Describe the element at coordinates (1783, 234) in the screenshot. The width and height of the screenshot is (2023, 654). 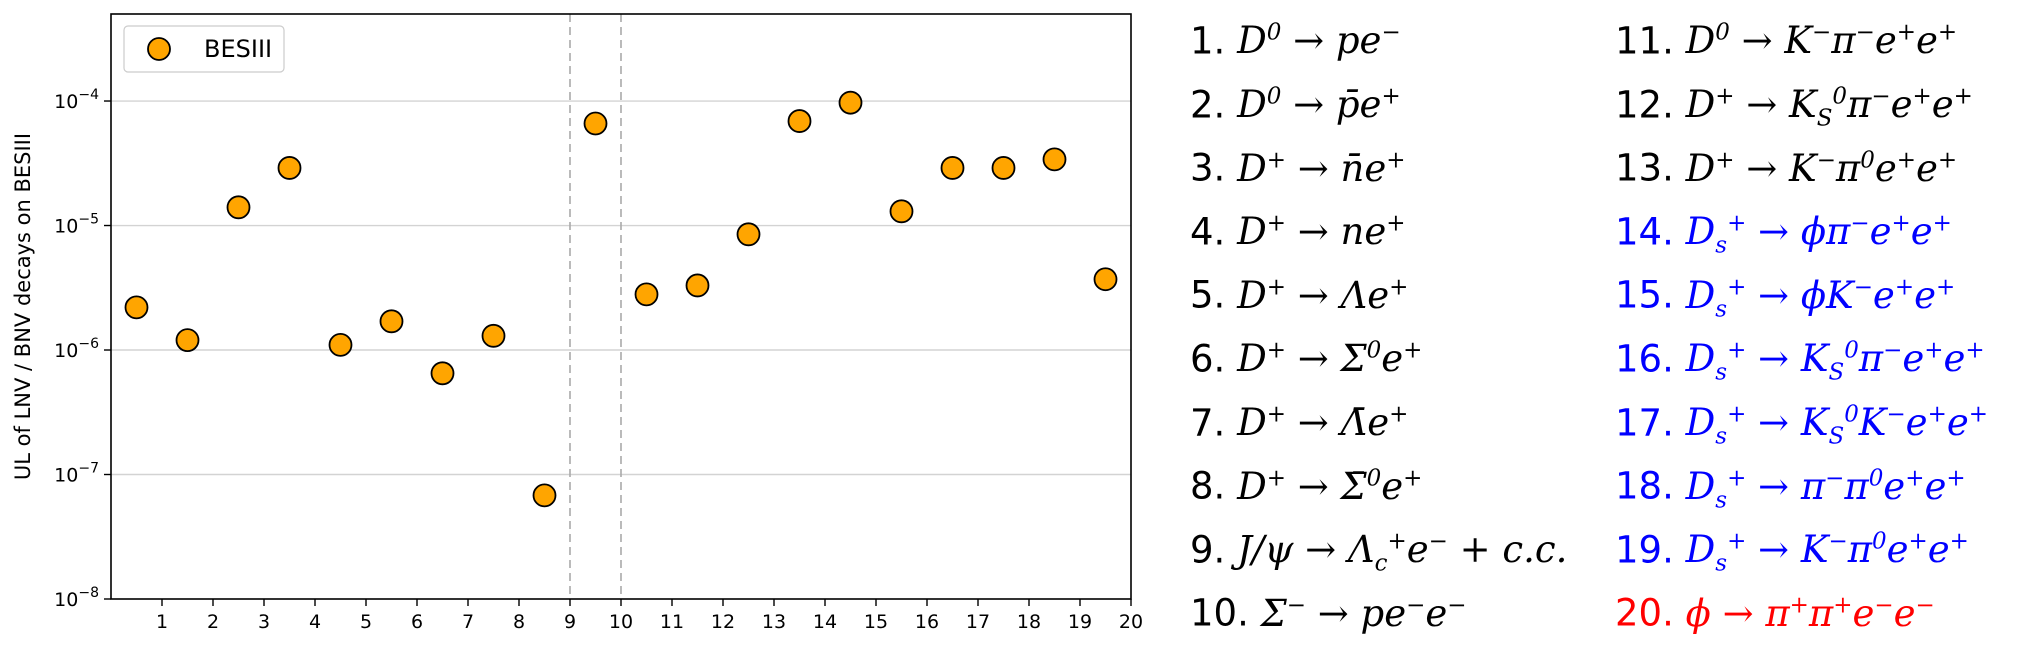
I see `decay-item: 14. Ds+ → ϕπ−e+e+` at that location.